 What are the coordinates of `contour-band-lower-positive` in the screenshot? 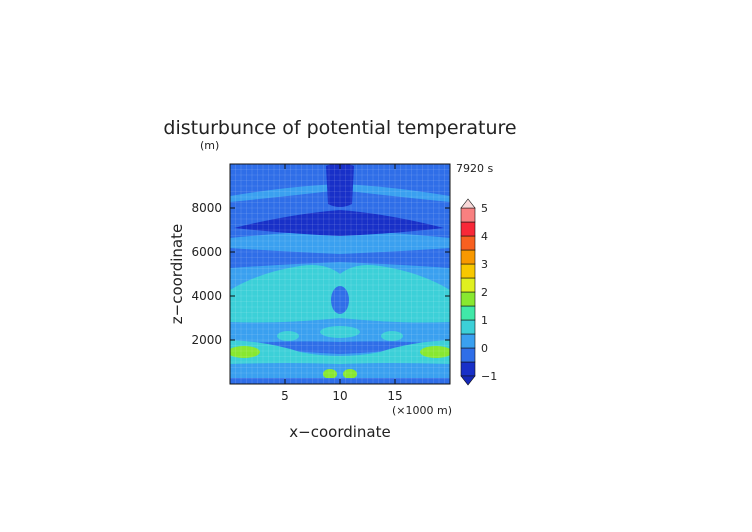 It's located at (340, 352).